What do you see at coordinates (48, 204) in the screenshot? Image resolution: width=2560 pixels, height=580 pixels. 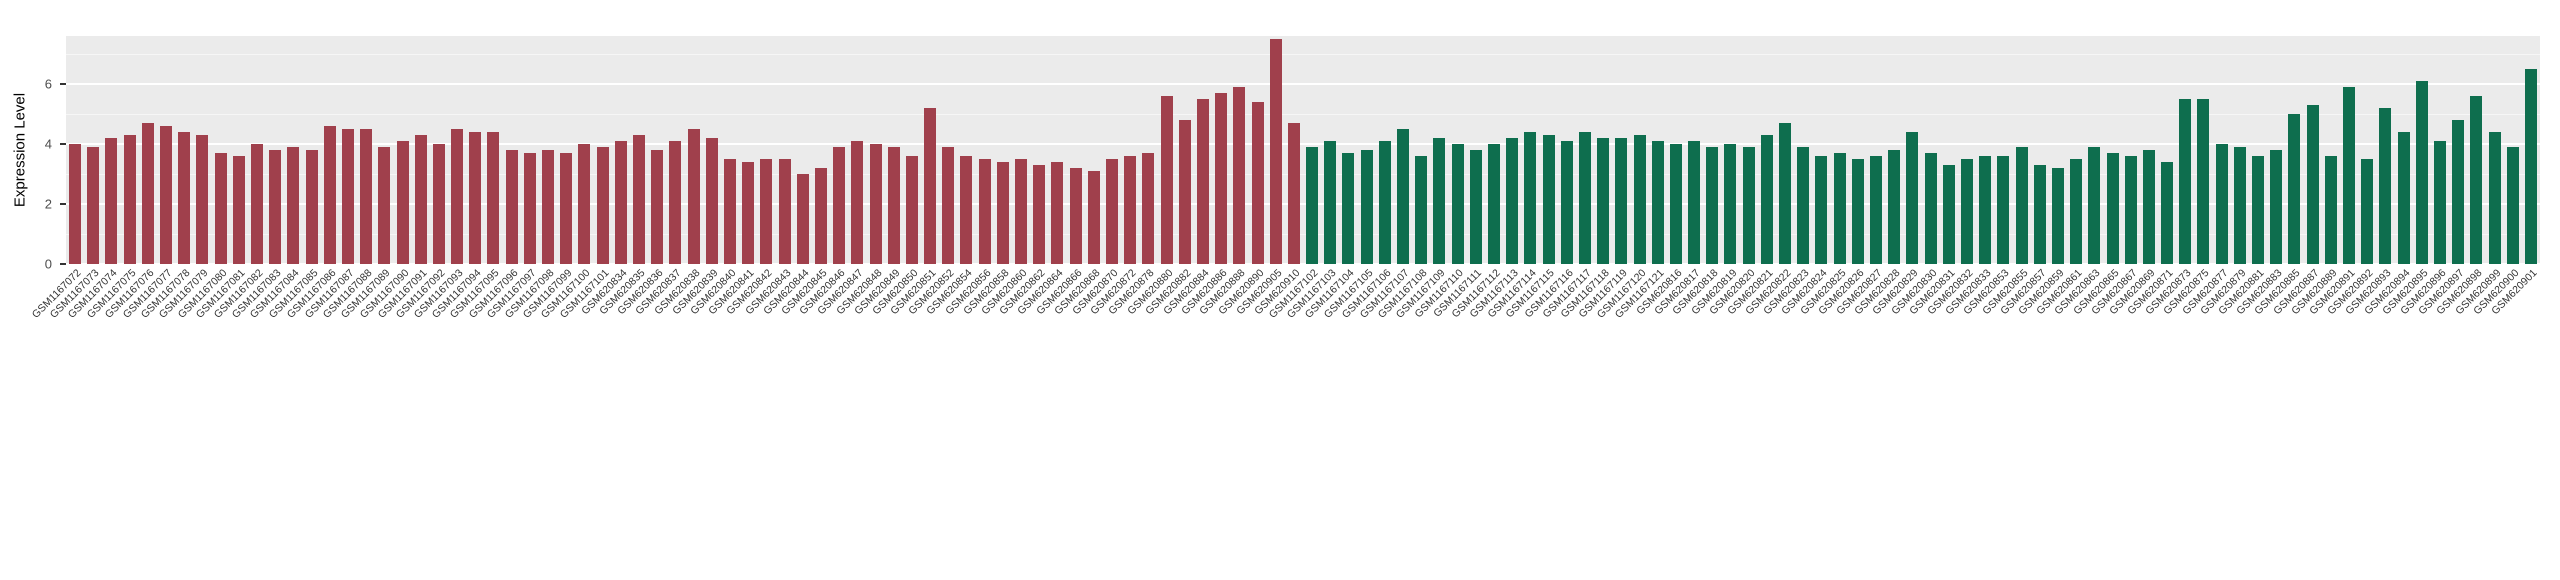 I see `y-tick-label: 2` at bounding box center [48, 204].